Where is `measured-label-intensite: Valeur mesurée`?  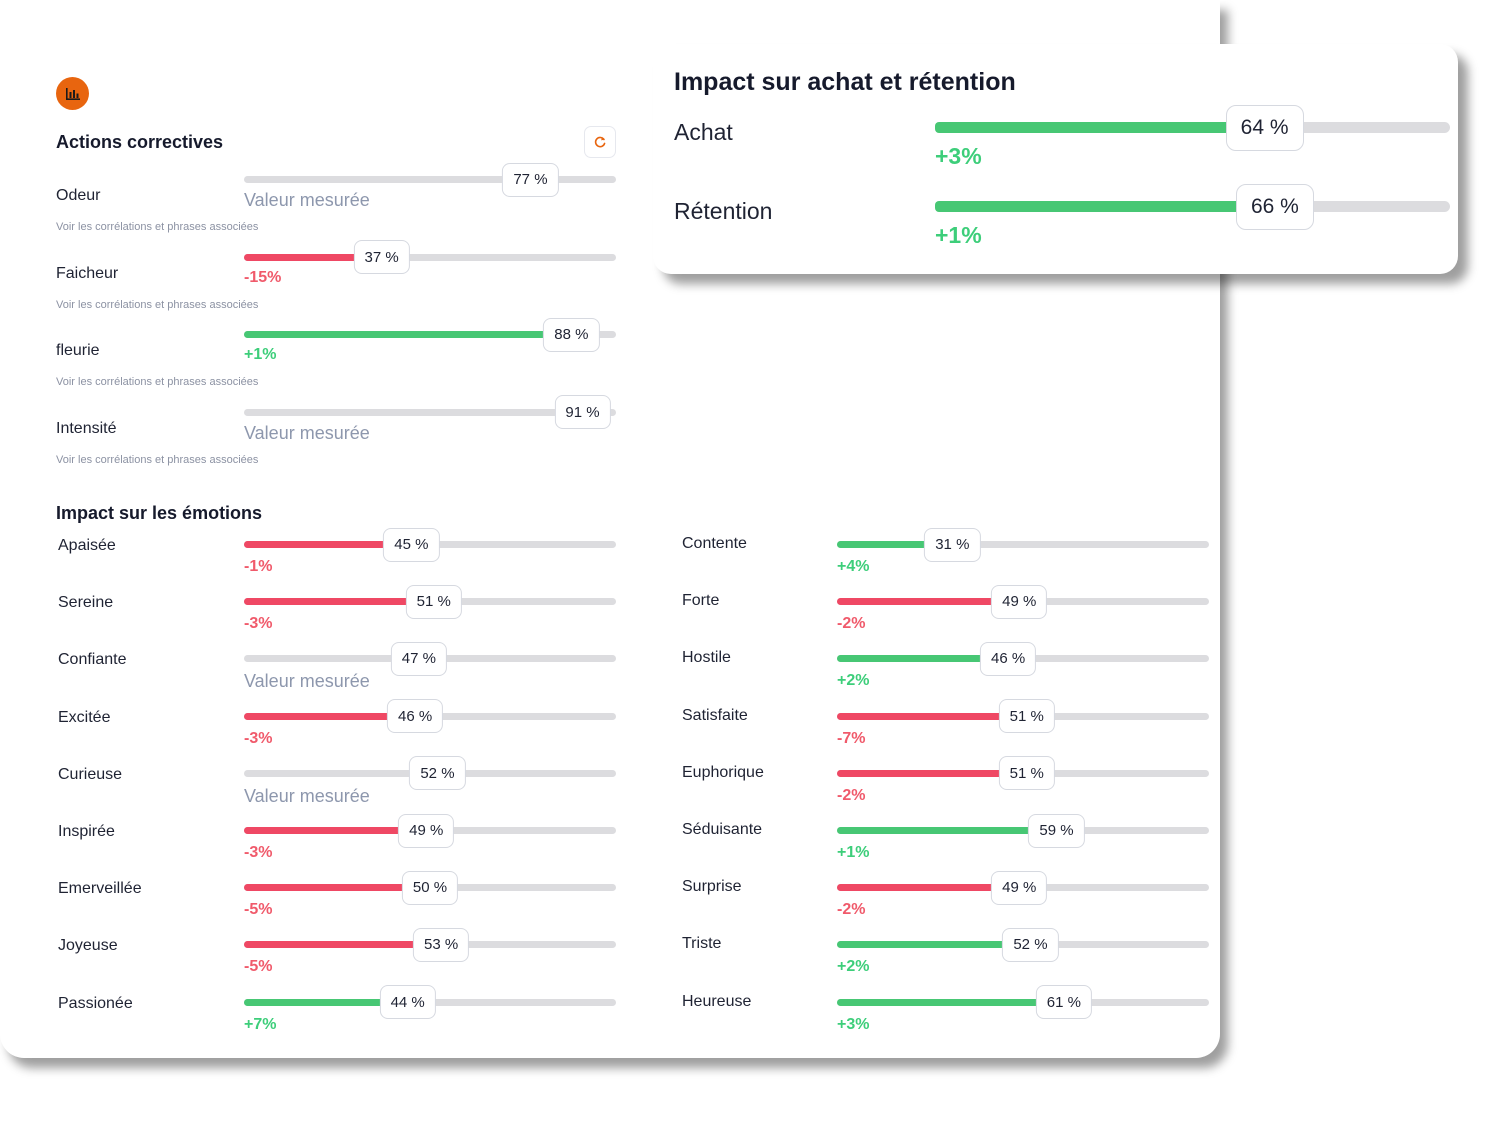
measured-label-intensite: Valeur mesurée is located at coordinates (307, 432).